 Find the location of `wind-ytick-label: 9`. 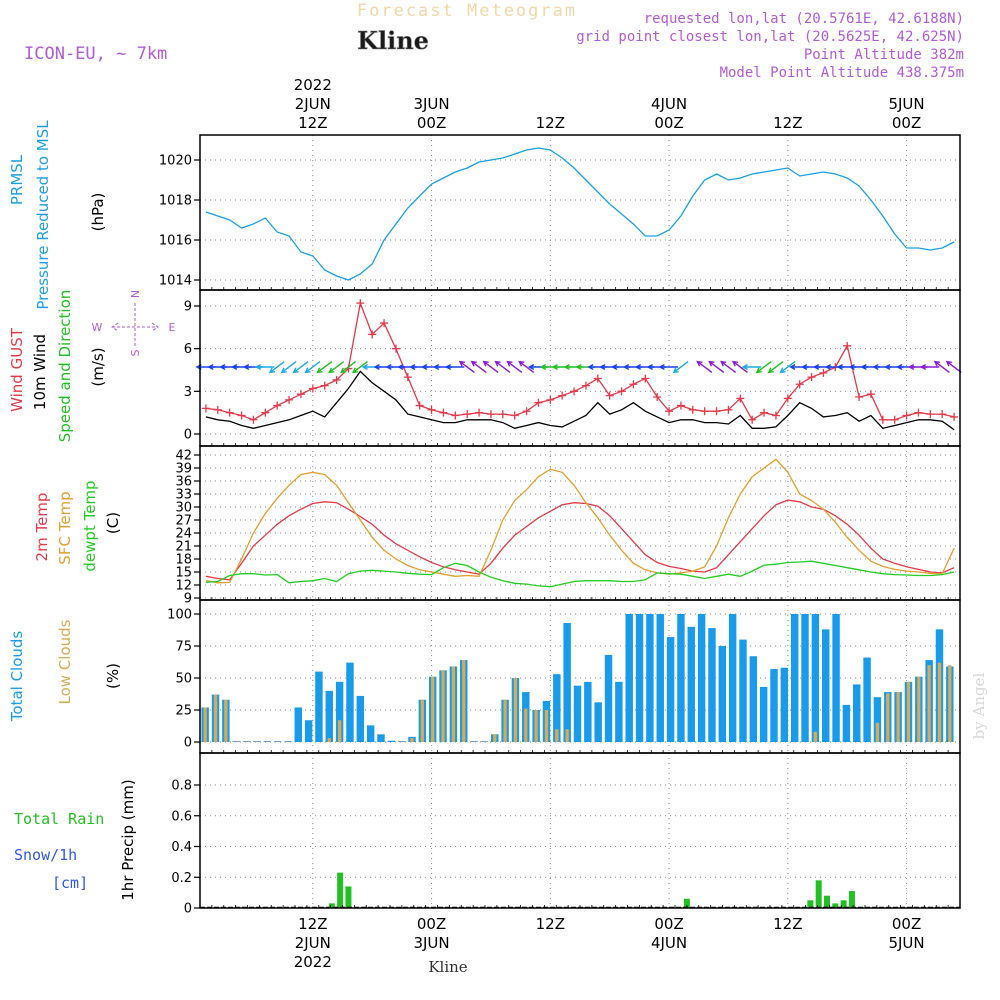

wind-ytick-label: 9 is located at coordinates (188, 307).